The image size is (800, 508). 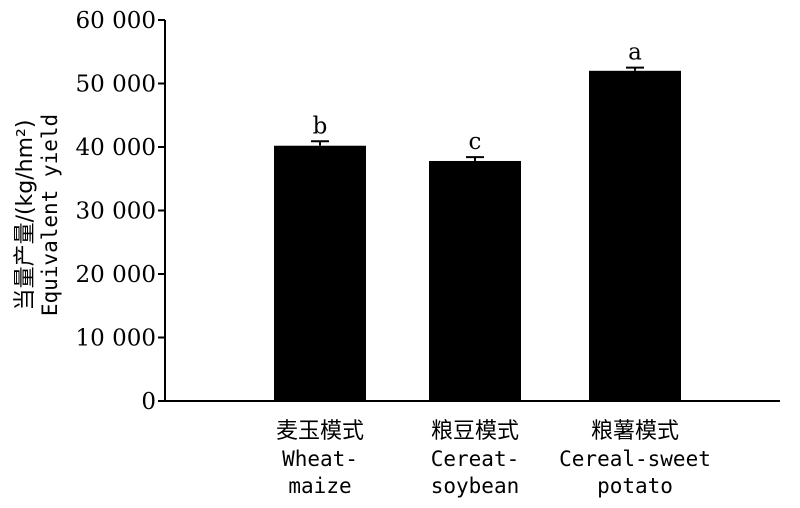 I want to click on x-tick-label-en: potato, so click(x=635, y=486).